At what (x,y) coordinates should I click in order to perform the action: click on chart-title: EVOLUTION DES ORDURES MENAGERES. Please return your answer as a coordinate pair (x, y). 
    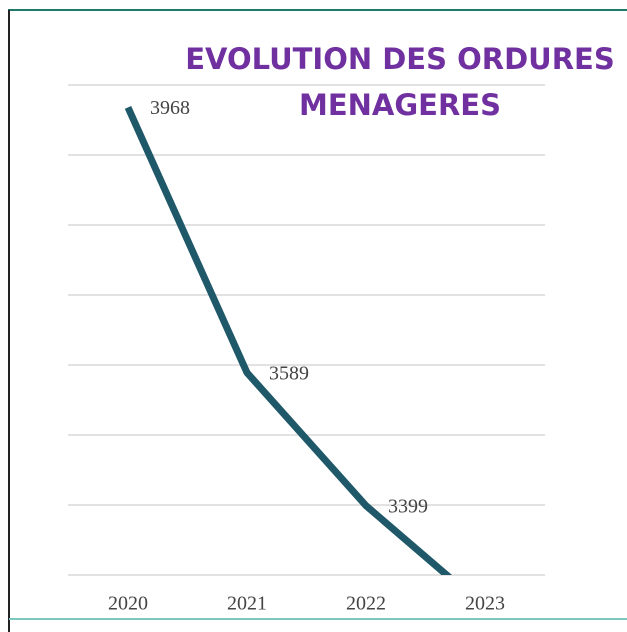
    Looking at the image, I should click on (400, 82).